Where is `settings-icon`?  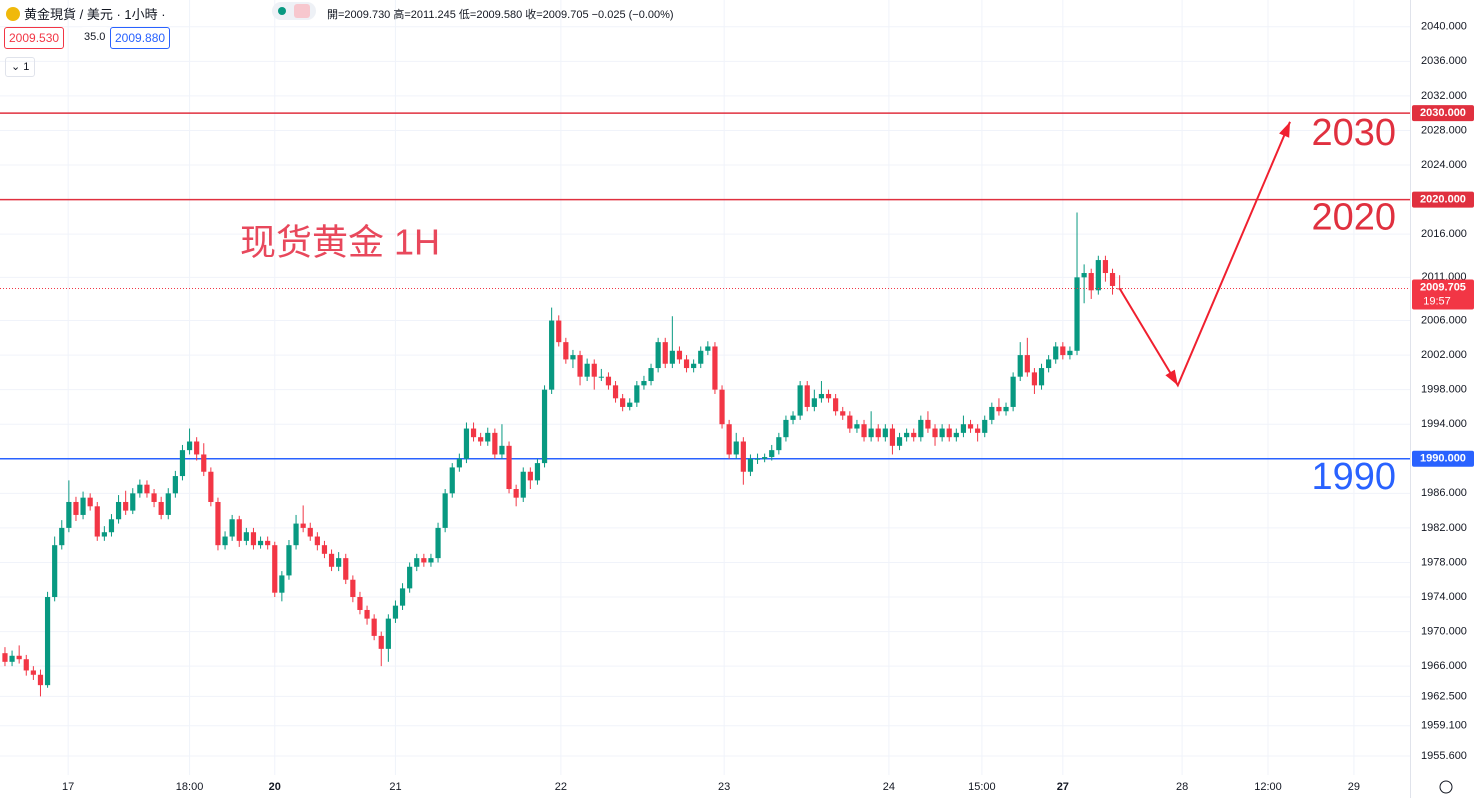 settings-icon is located at coordinates (1446, 787).